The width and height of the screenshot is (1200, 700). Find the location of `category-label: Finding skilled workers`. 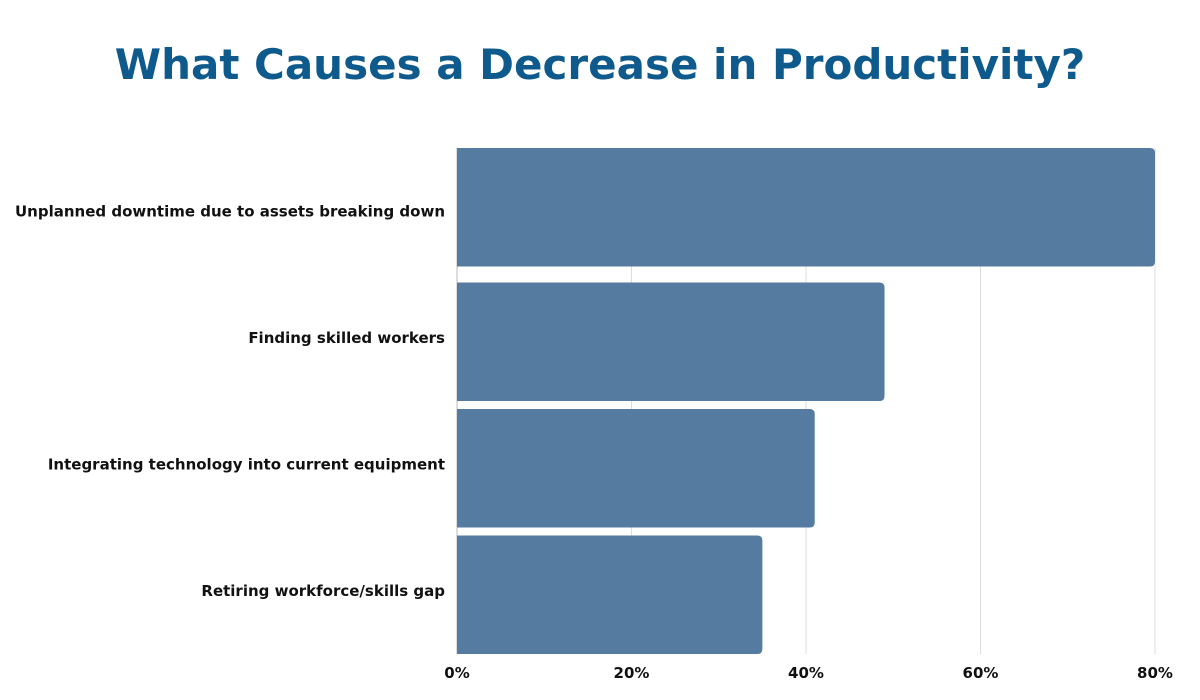

category-label: Finding skilled workers is located at coordinates (346, 338).